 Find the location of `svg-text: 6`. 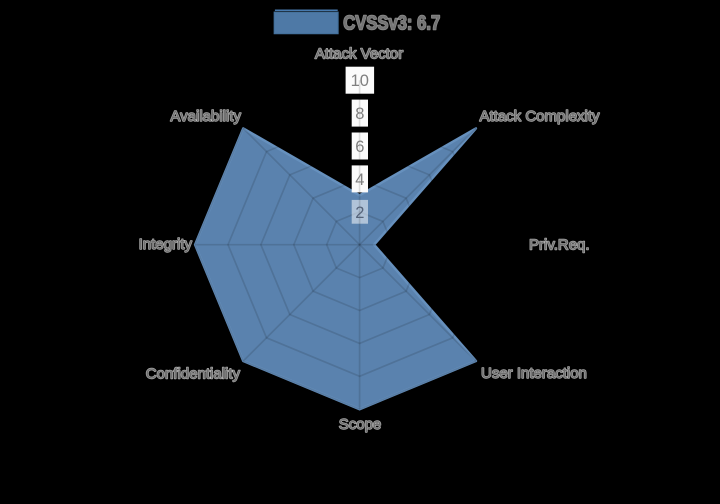

svg-text: 6 is located at coordinates (359, 147).